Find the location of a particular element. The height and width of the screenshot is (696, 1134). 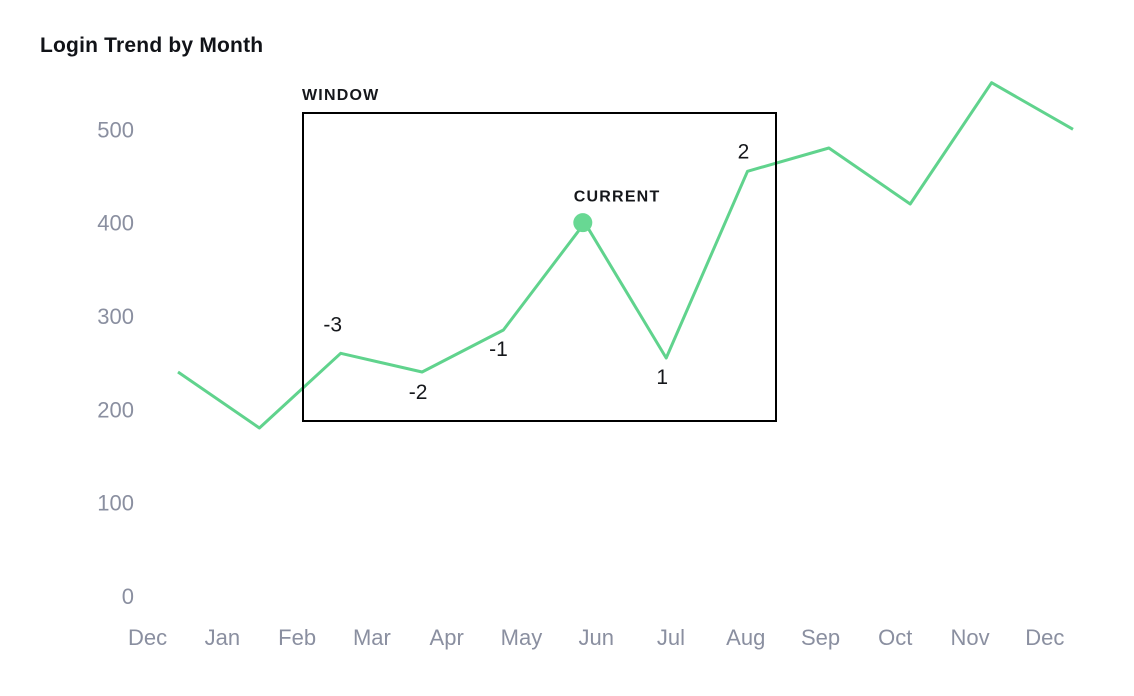

x-axis-tick-label: Feb is located at coordinates (297, 637).